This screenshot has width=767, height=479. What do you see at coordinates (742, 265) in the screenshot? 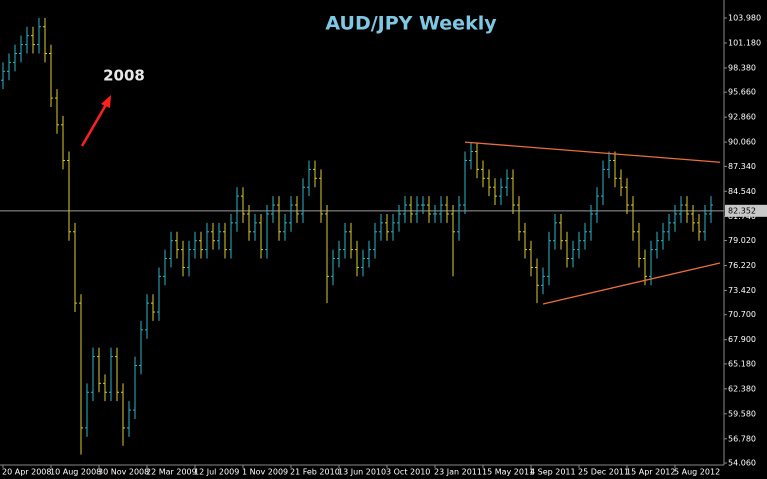
I see `y-tick-label: 76.220` at bounding box center [742, 265].